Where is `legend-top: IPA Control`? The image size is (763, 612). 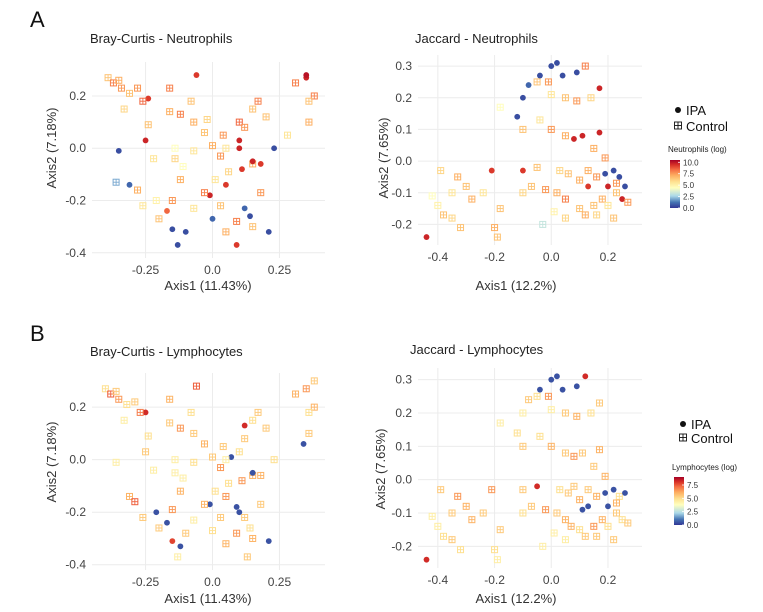 legend-top: IPA Control is located at coordinates (701, 118).